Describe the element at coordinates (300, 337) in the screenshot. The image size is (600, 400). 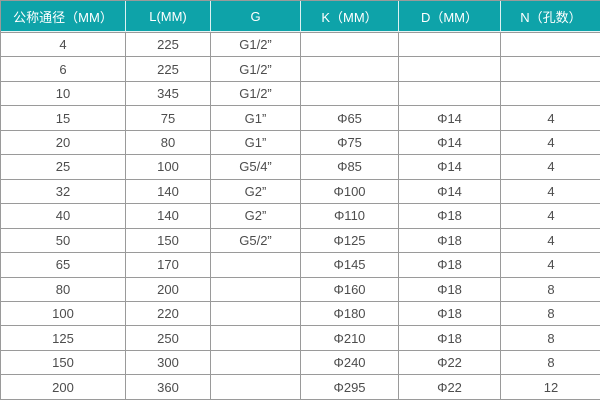
I see `table-row: 125 250 Φ210 Φ18 8` at that location.